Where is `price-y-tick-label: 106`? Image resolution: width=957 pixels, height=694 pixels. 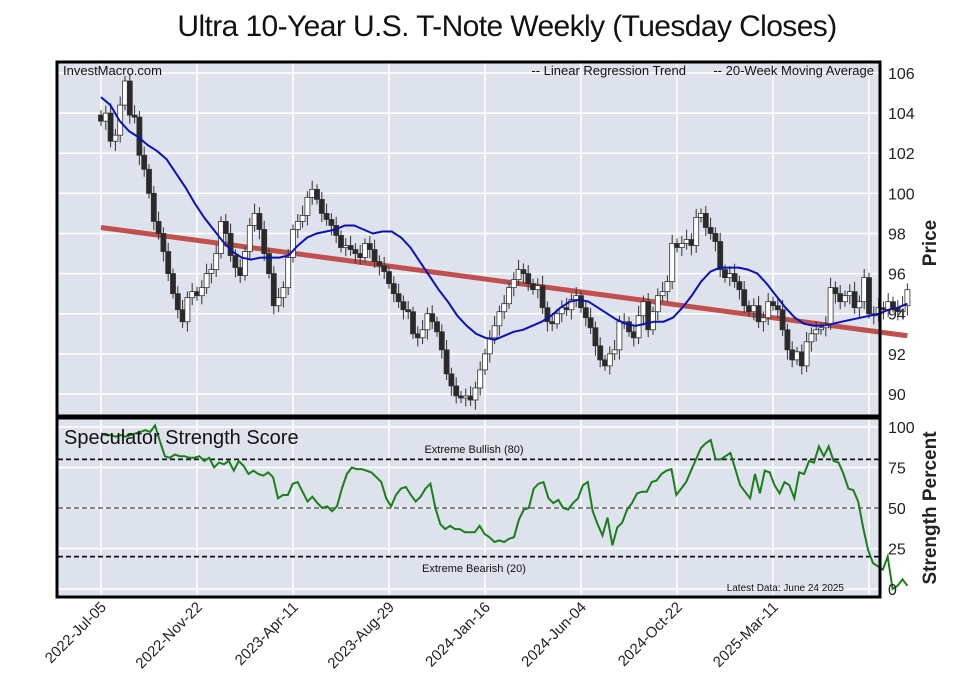 price-y-tick-label: 106 is located at coordinates (901, 74).